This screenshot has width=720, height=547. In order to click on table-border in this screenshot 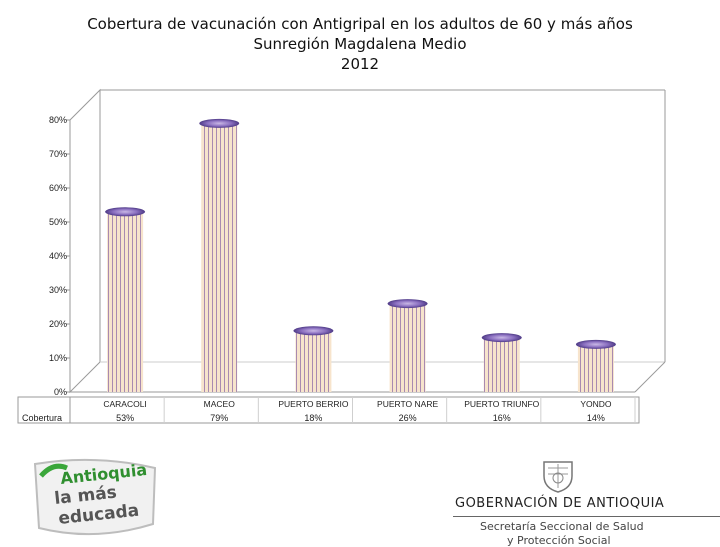, I will do `click(328, 410)`.